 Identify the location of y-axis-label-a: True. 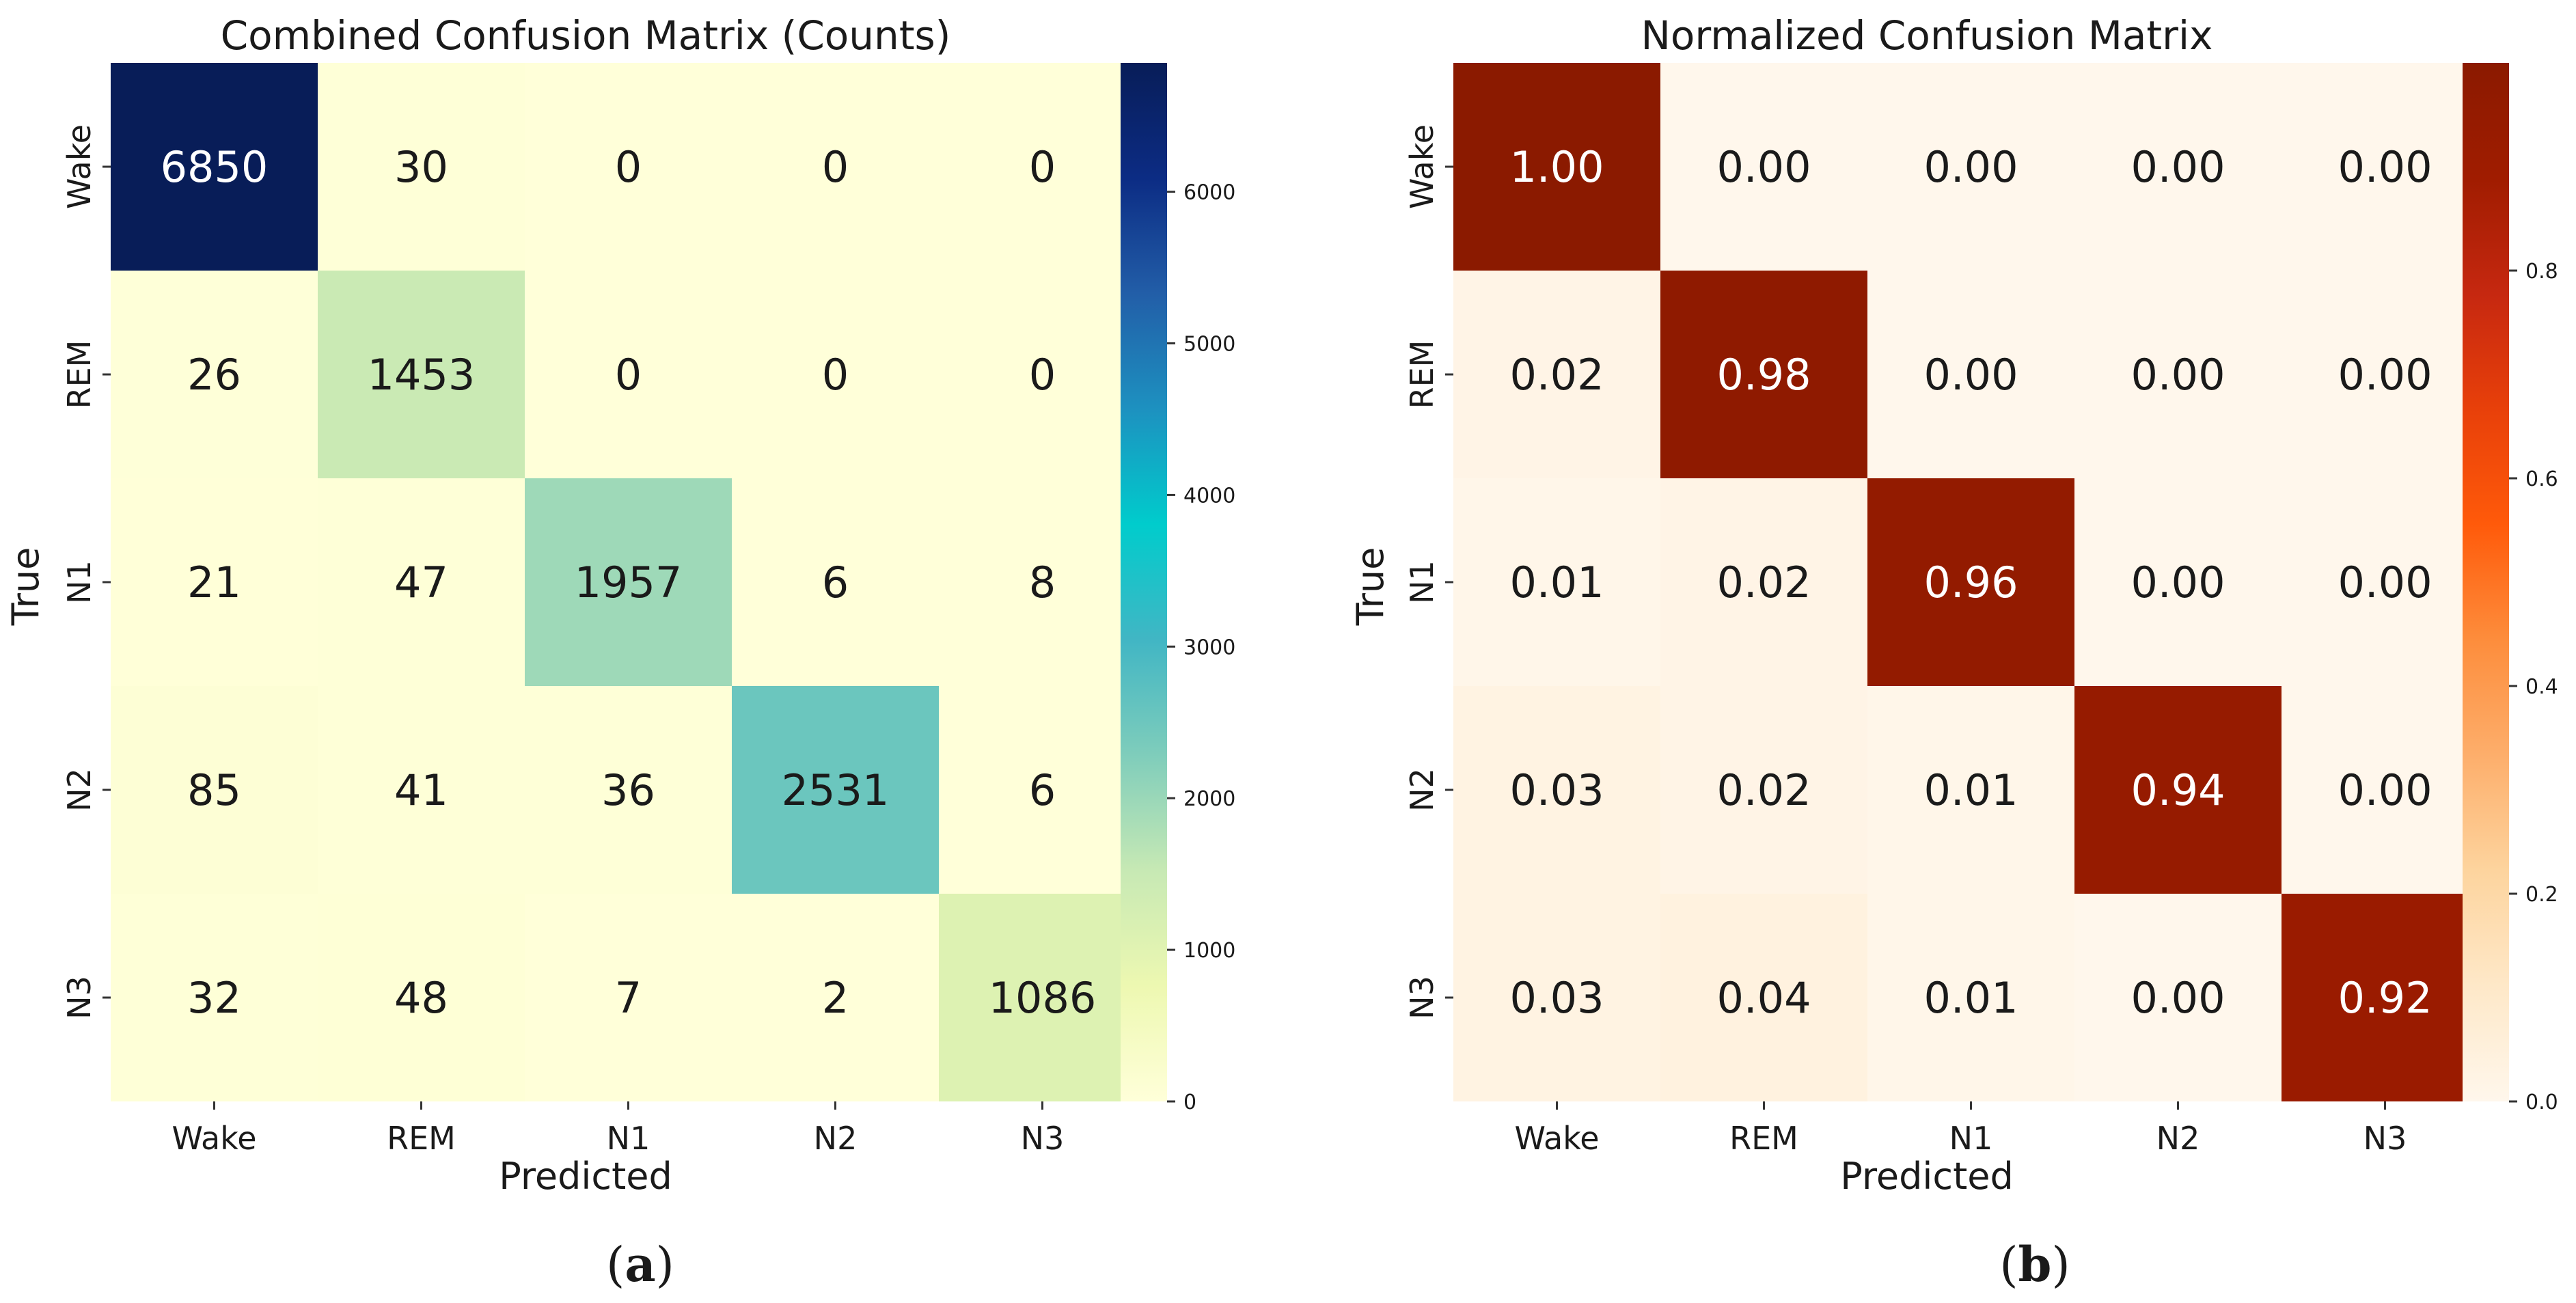
(25, 587).